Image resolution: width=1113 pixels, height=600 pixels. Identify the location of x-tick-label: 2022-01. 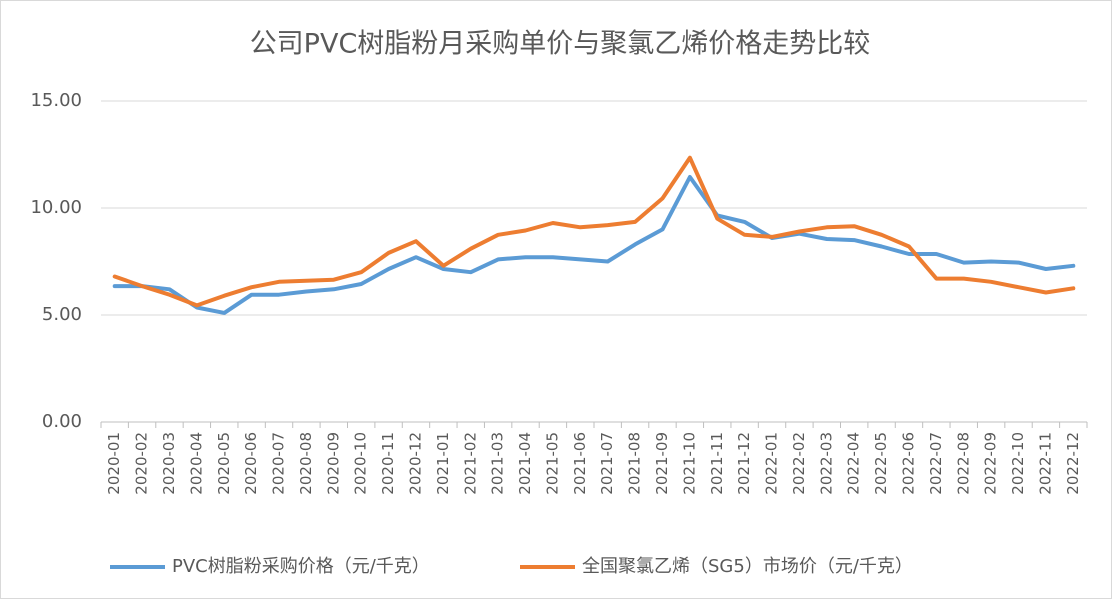
(772, 463).